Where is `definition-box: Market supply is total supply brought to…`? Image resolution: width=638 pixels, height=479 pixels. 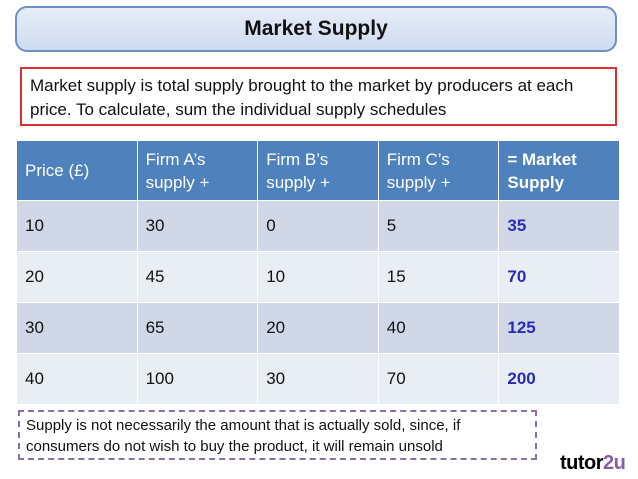 definition-box: Market supply is total supply brought to… is located at coordinates (318, 96).